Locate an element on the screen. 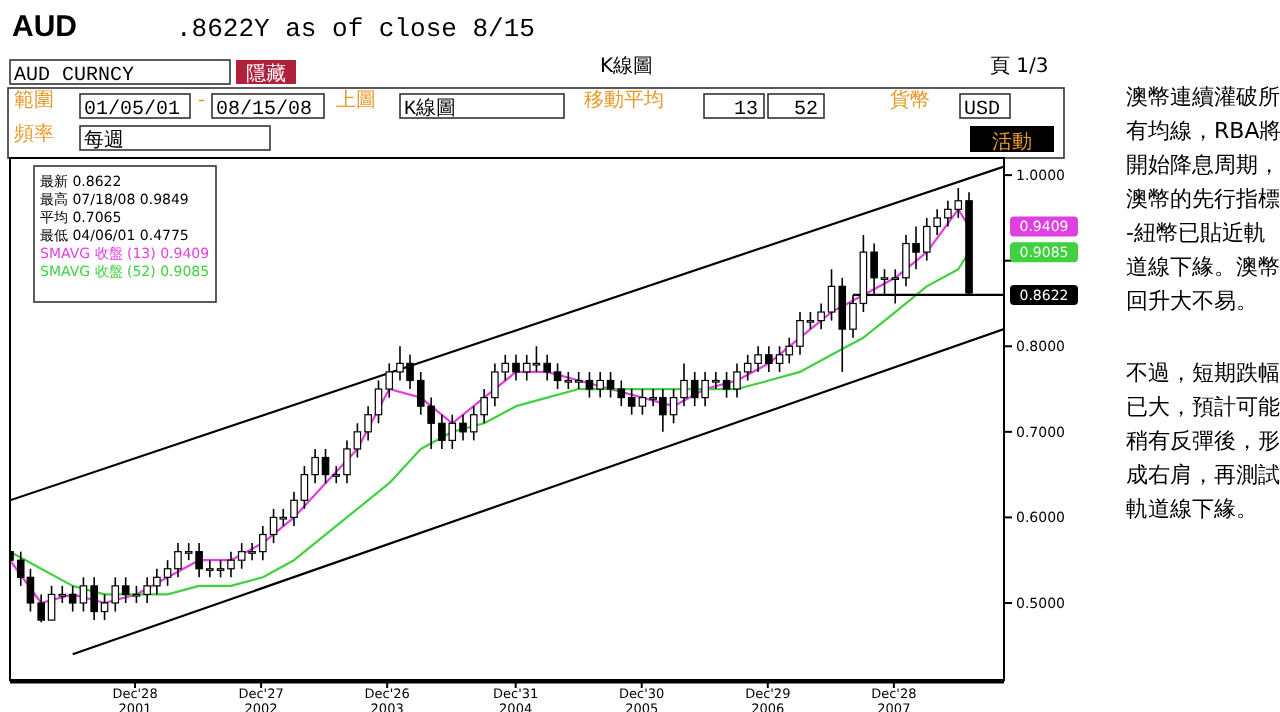 The height and width of the screenshot is (712, 1280). text: 不過，短期跌幅已大，預計可能稍有反彈後，形成右肩，再測試軌道線下緣。 is located at coordinates (1203, 441).